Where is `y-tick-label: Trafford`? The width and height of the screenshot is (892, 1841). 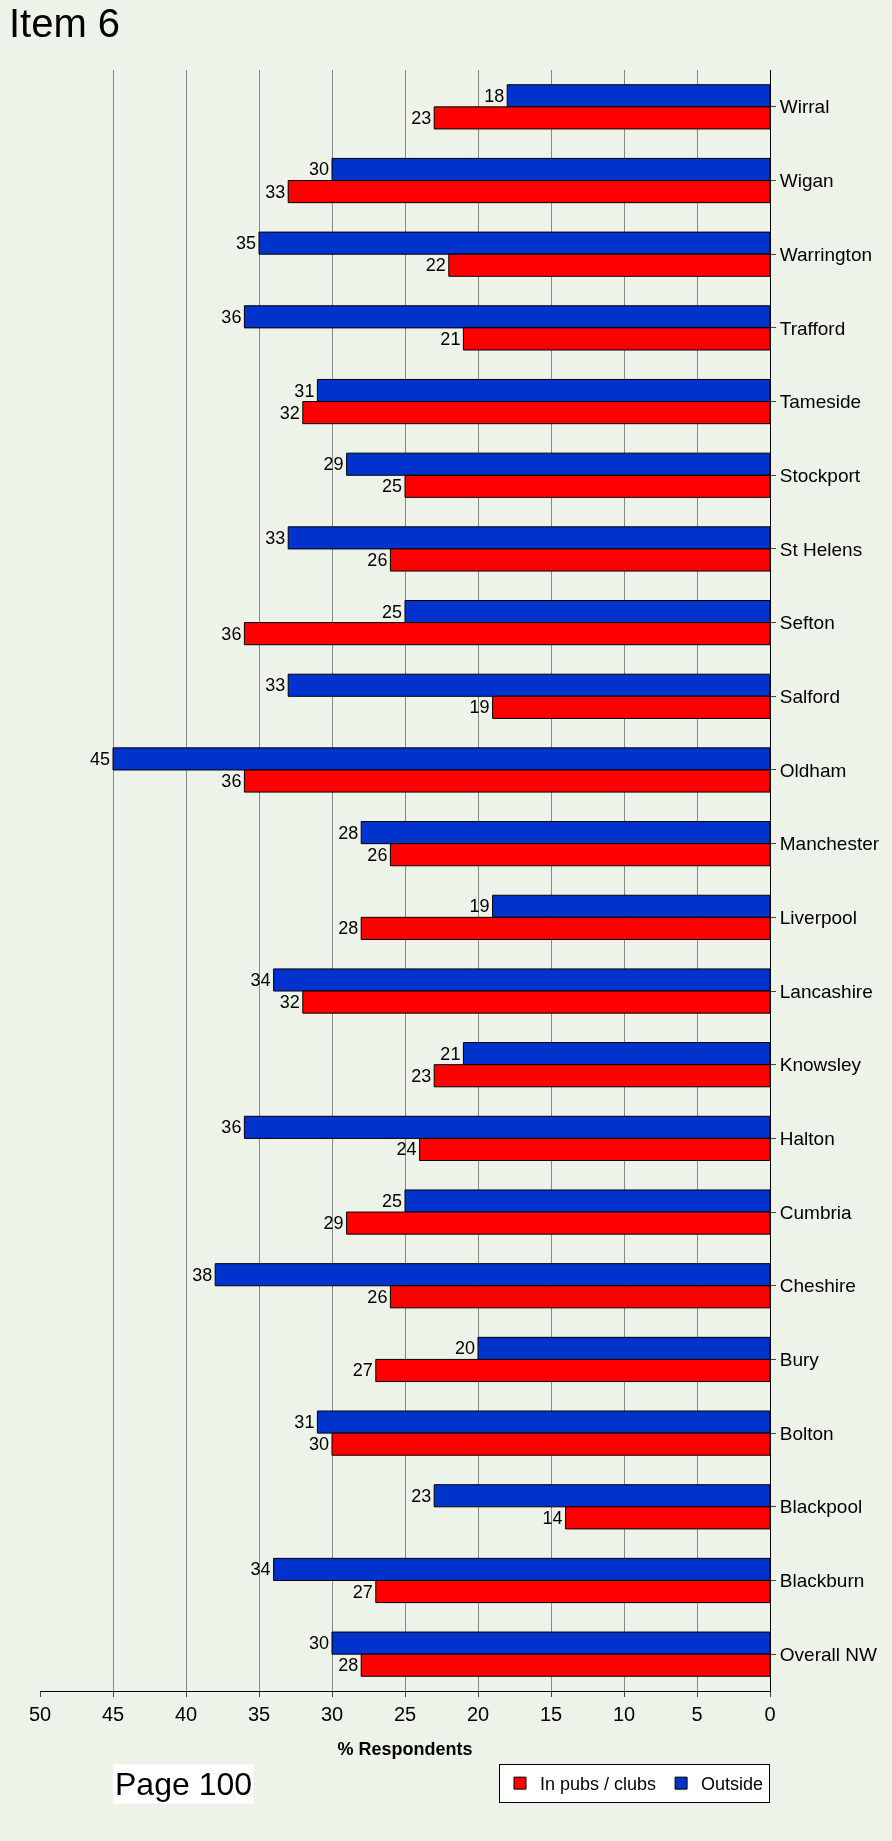
y-tick-label: Trafford is located at coordinates (812, 328).